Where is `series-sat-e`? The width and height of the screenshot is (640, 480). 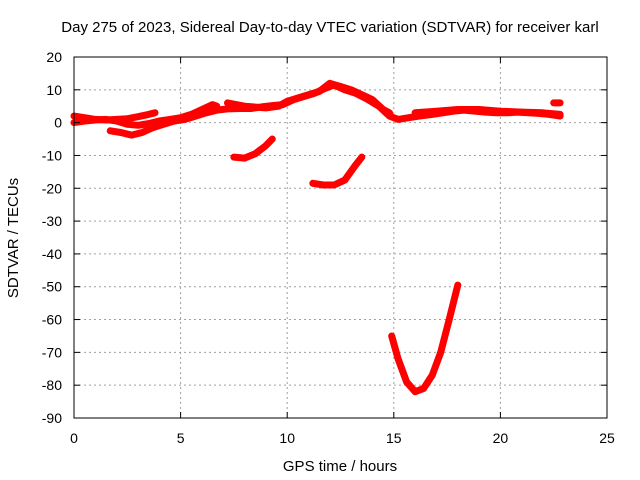 series-sat-e is located at coordinates (487, 112).